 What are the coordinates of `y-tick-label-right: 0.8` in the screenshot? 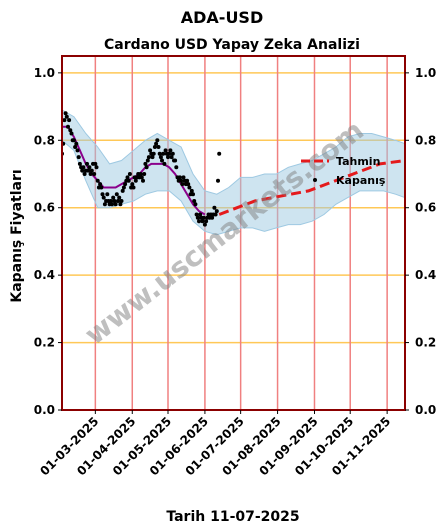 It's located at (425, 140).